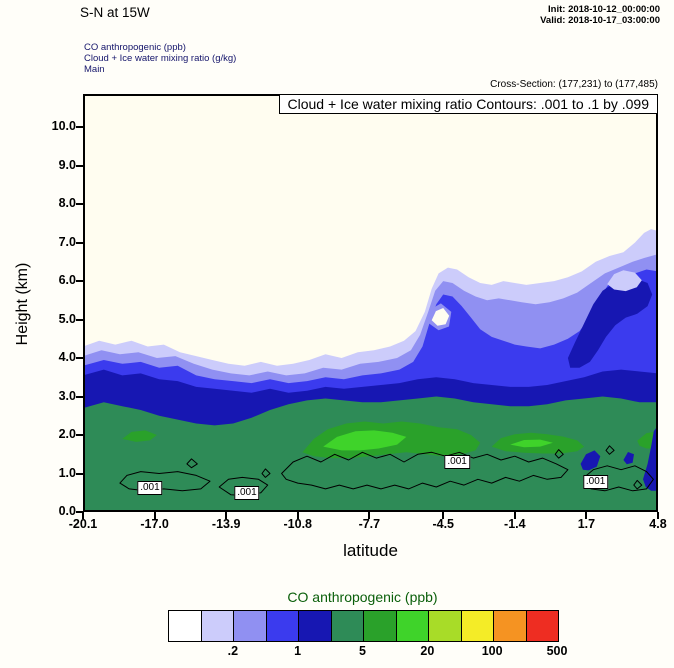 This screenshot has height=668, width=674. What do you see at coordinates (658, 524) in the screenshot?
I see `x-tick-label: 4.8` at bounding box center [658, 524].